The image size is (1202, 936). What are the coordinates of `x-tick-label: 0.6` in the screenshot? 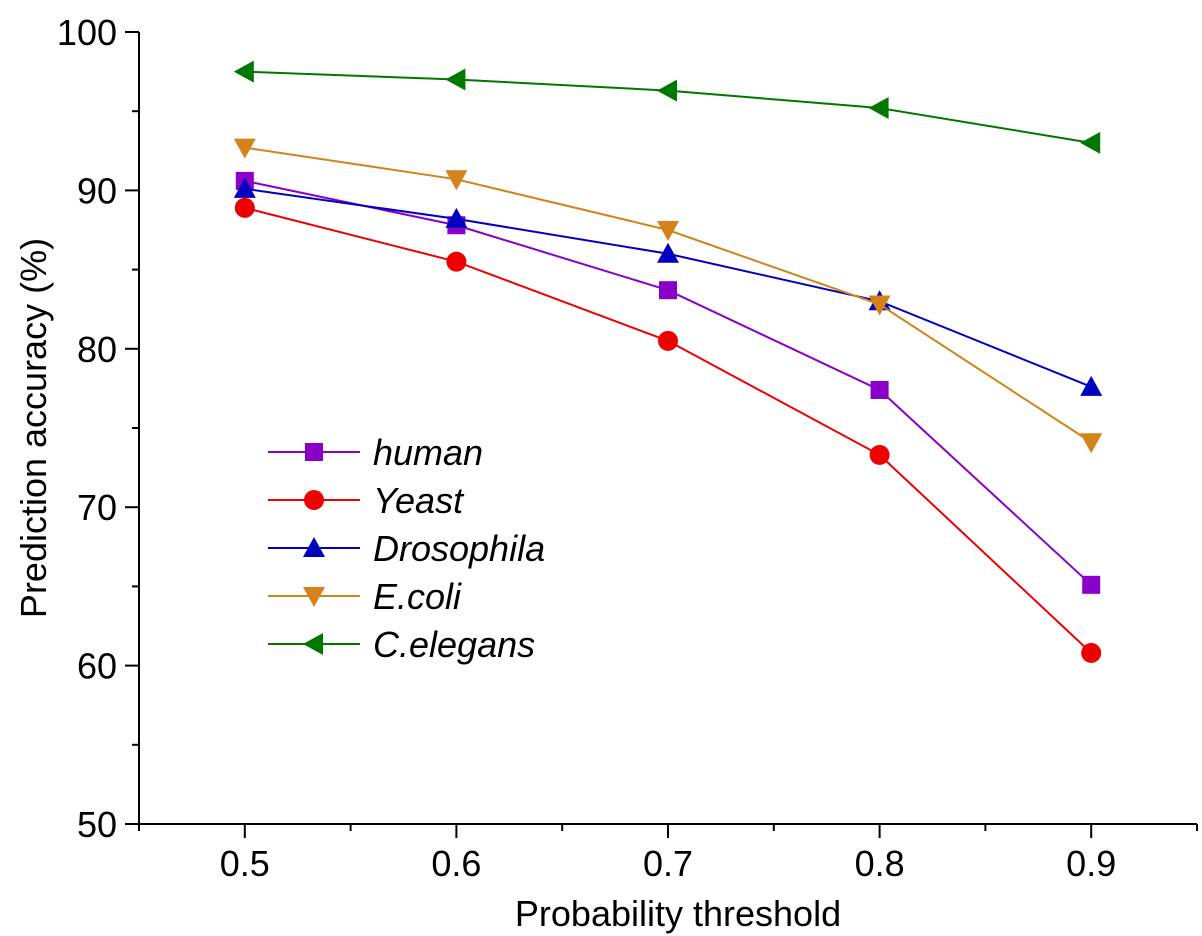 It's located at (456, 863).